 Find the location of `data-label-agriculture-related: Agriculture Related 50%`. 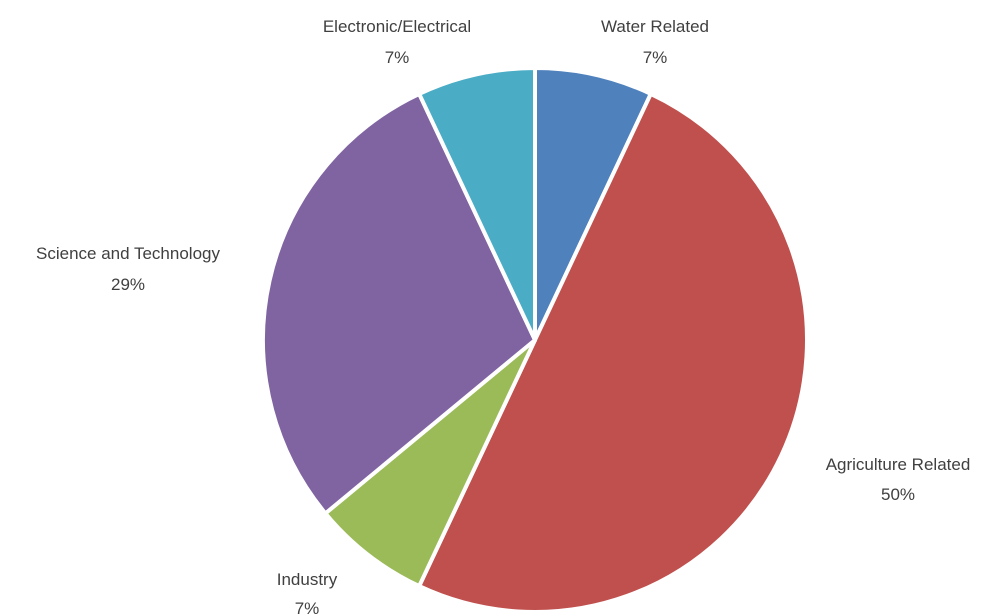

data-label-agriculture-related: Agriculture Related 50% is located at coordinates (898, 479).